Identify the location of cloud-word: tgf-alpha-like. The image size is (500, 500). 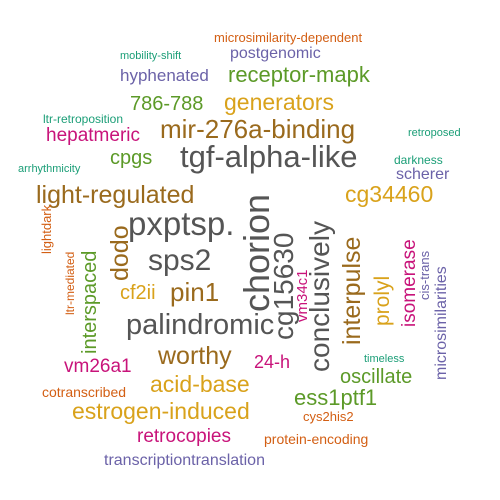
(269, 156).